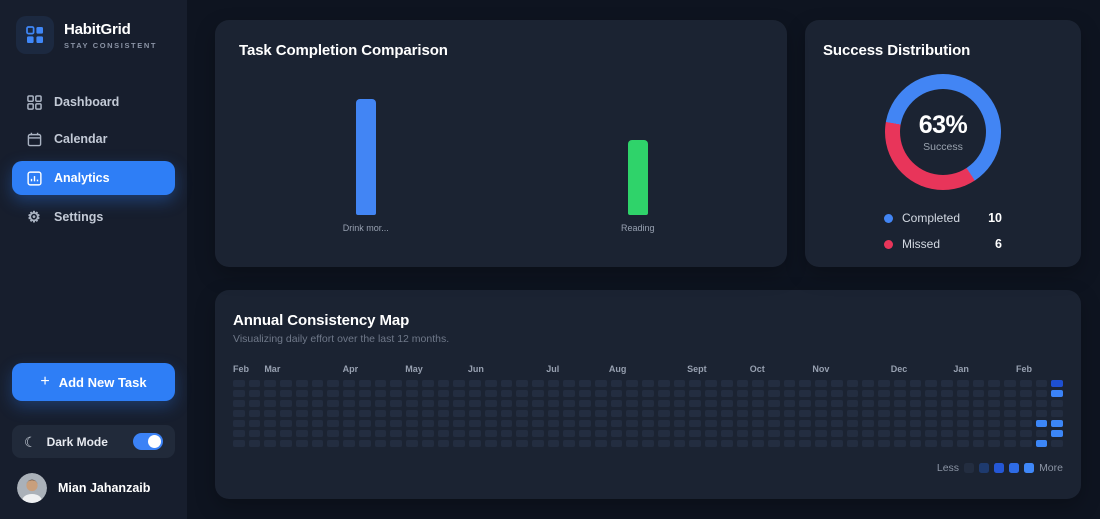  Describe the element at coordinates (102, 382) in the screenshot. I see `add-task-label: Add New Task` at that location.